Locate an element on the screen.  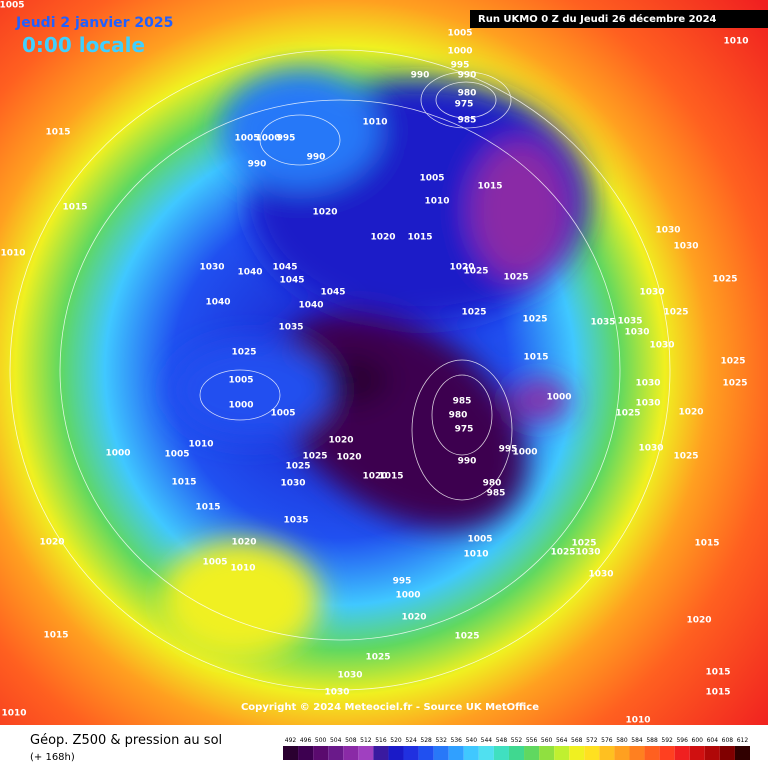
colorbar-tick-label: 604 is located at coordinates (713, 740).